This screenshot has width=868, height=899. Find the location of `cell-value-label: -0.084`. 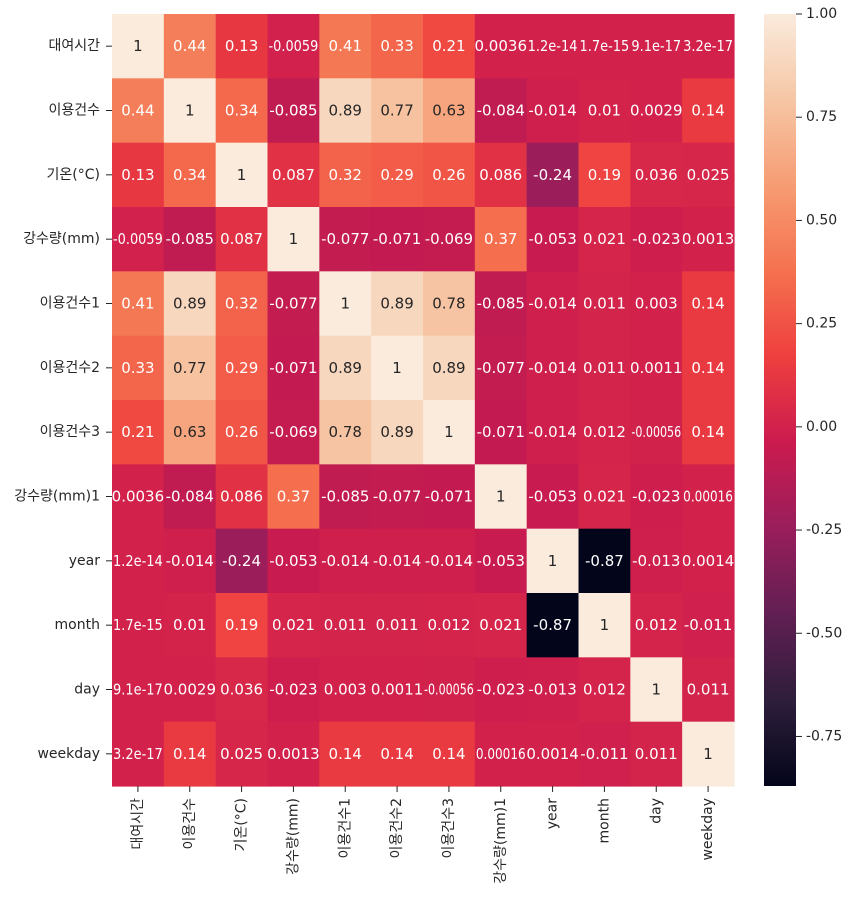

cell-value-label: -0.084 is located at coordinates (190, 497).